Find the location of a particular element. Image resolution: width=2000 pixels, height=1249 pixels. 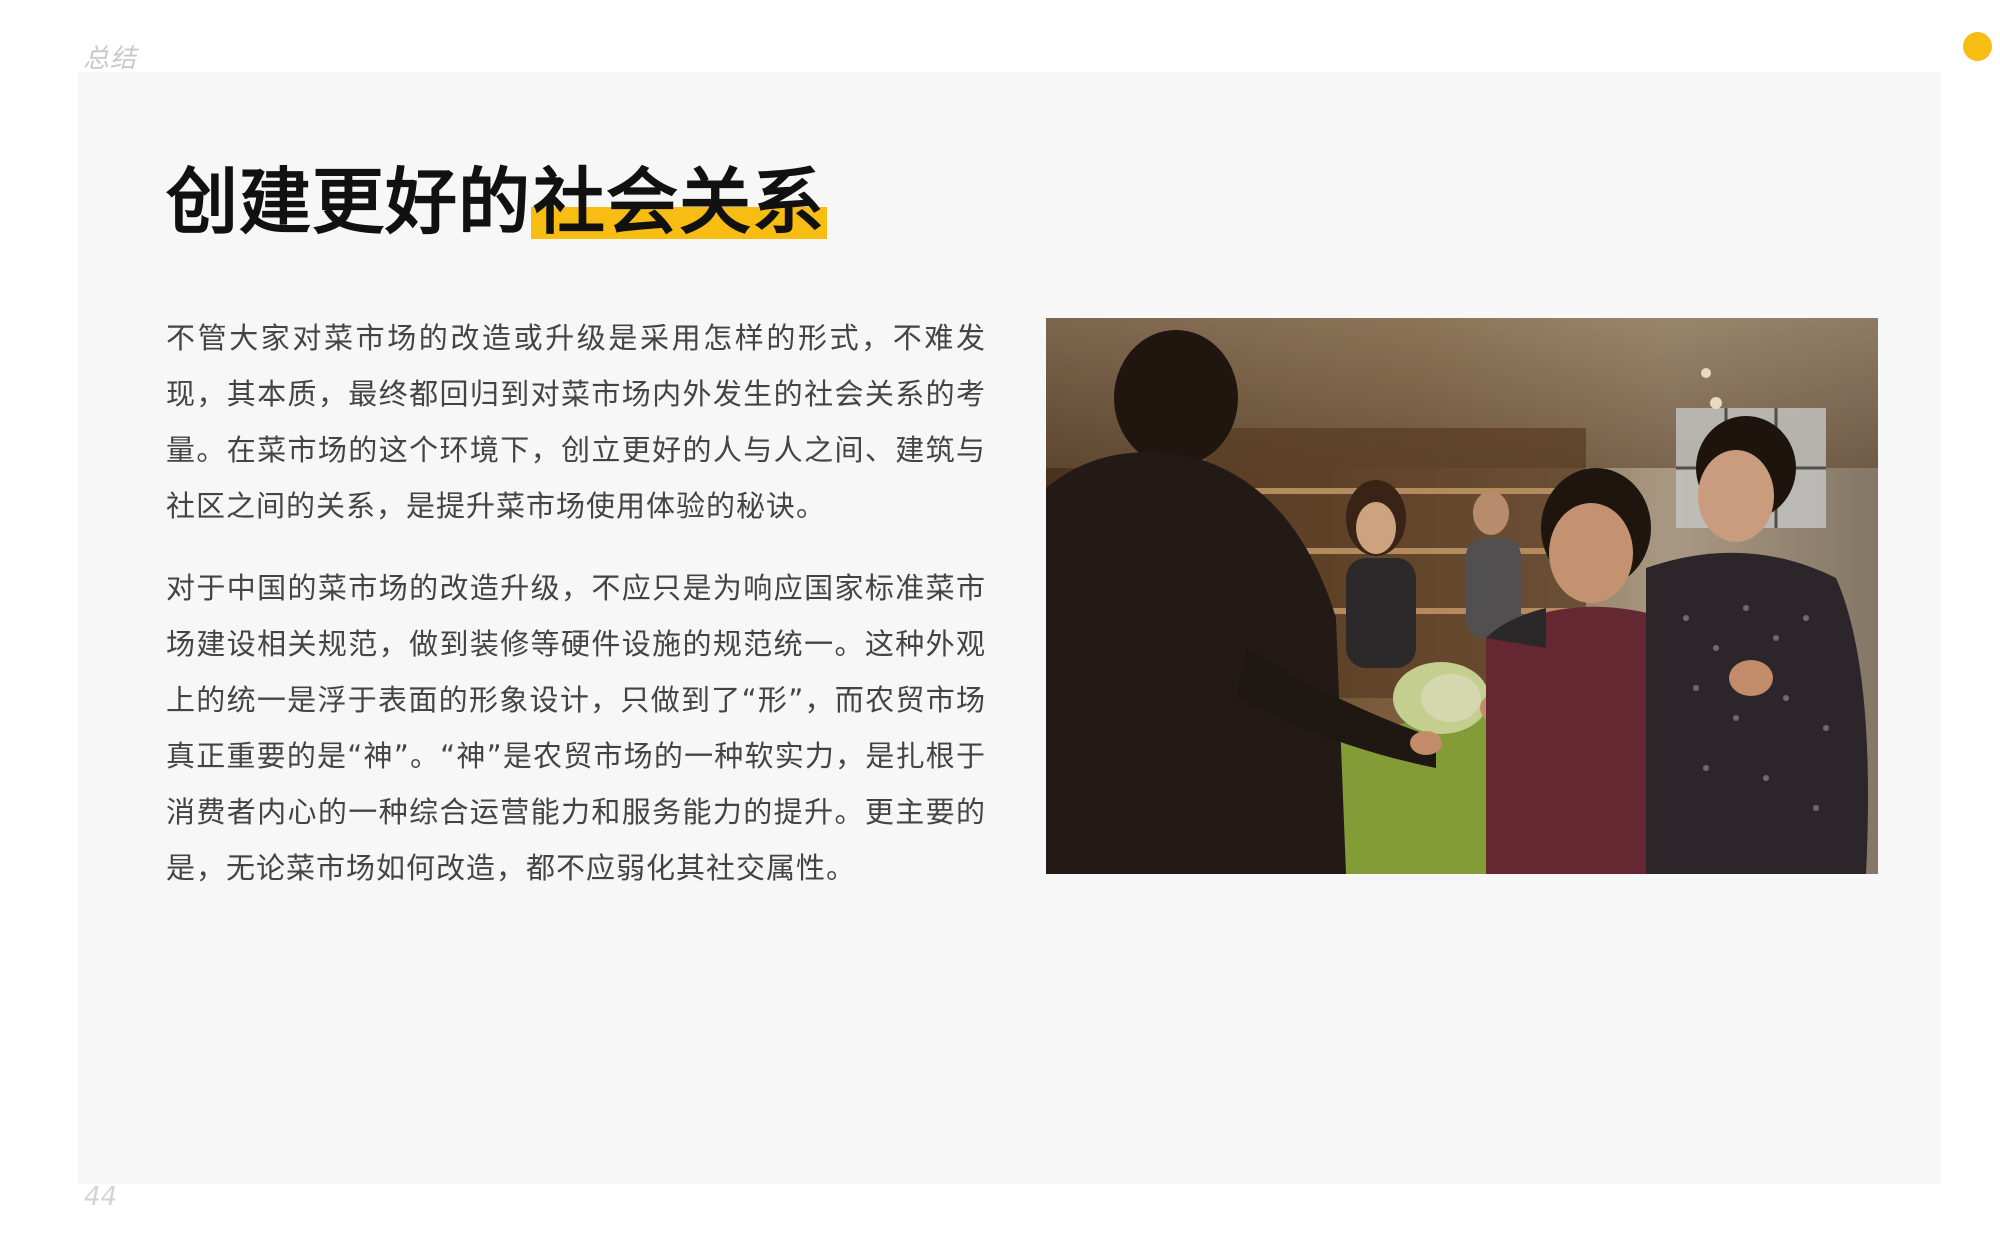

page-title: 创建更好的社会关系 is located at coordinates (497, 202).